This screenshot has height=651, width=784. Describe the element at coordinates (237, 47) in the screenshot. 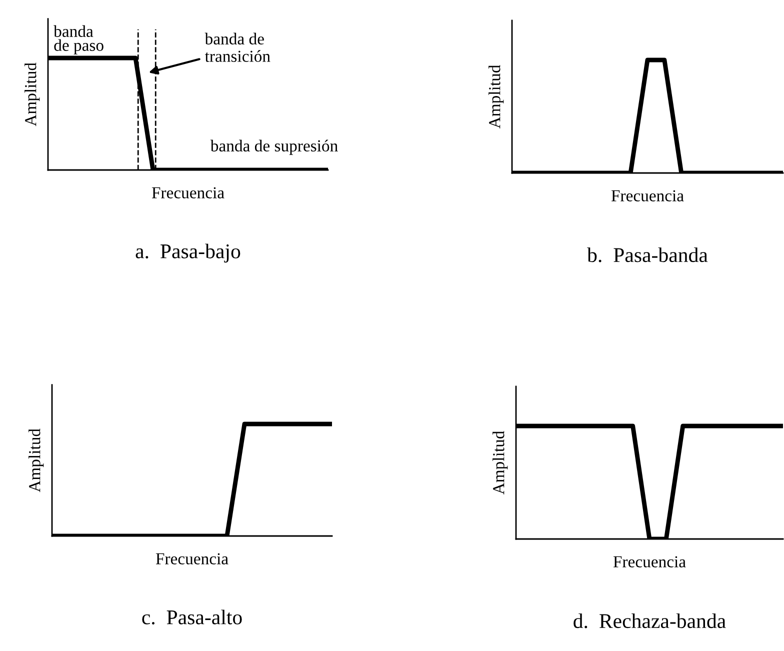

I see `annotation: banda de transición` at that location.